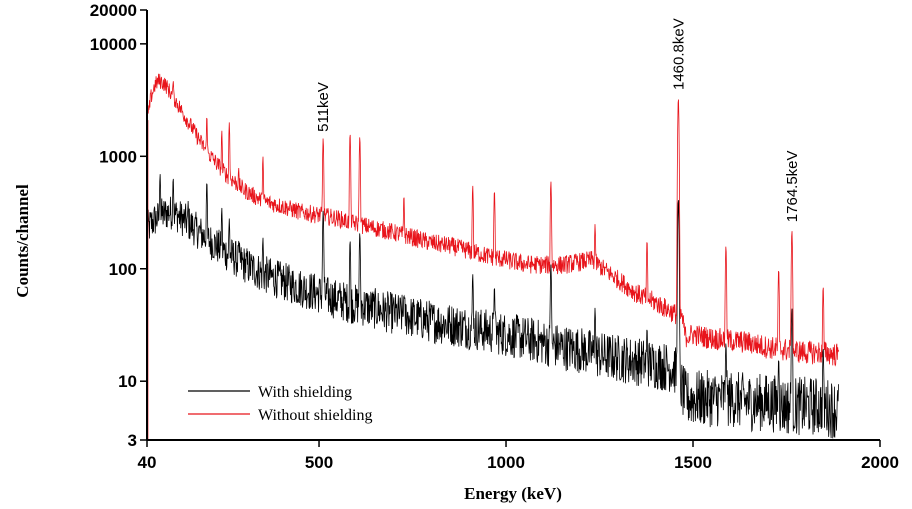  What do you see at coordinates (319, 462) in the screenshot?
I see `x-tick-label: 500` at bounding box center [319, 462].